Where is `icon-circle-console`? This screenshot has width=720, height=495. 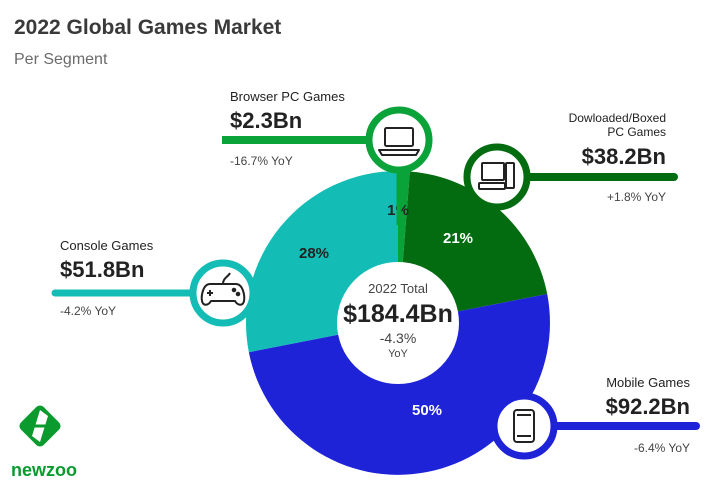
icon-circle-console is located at coordinates (223, 293).